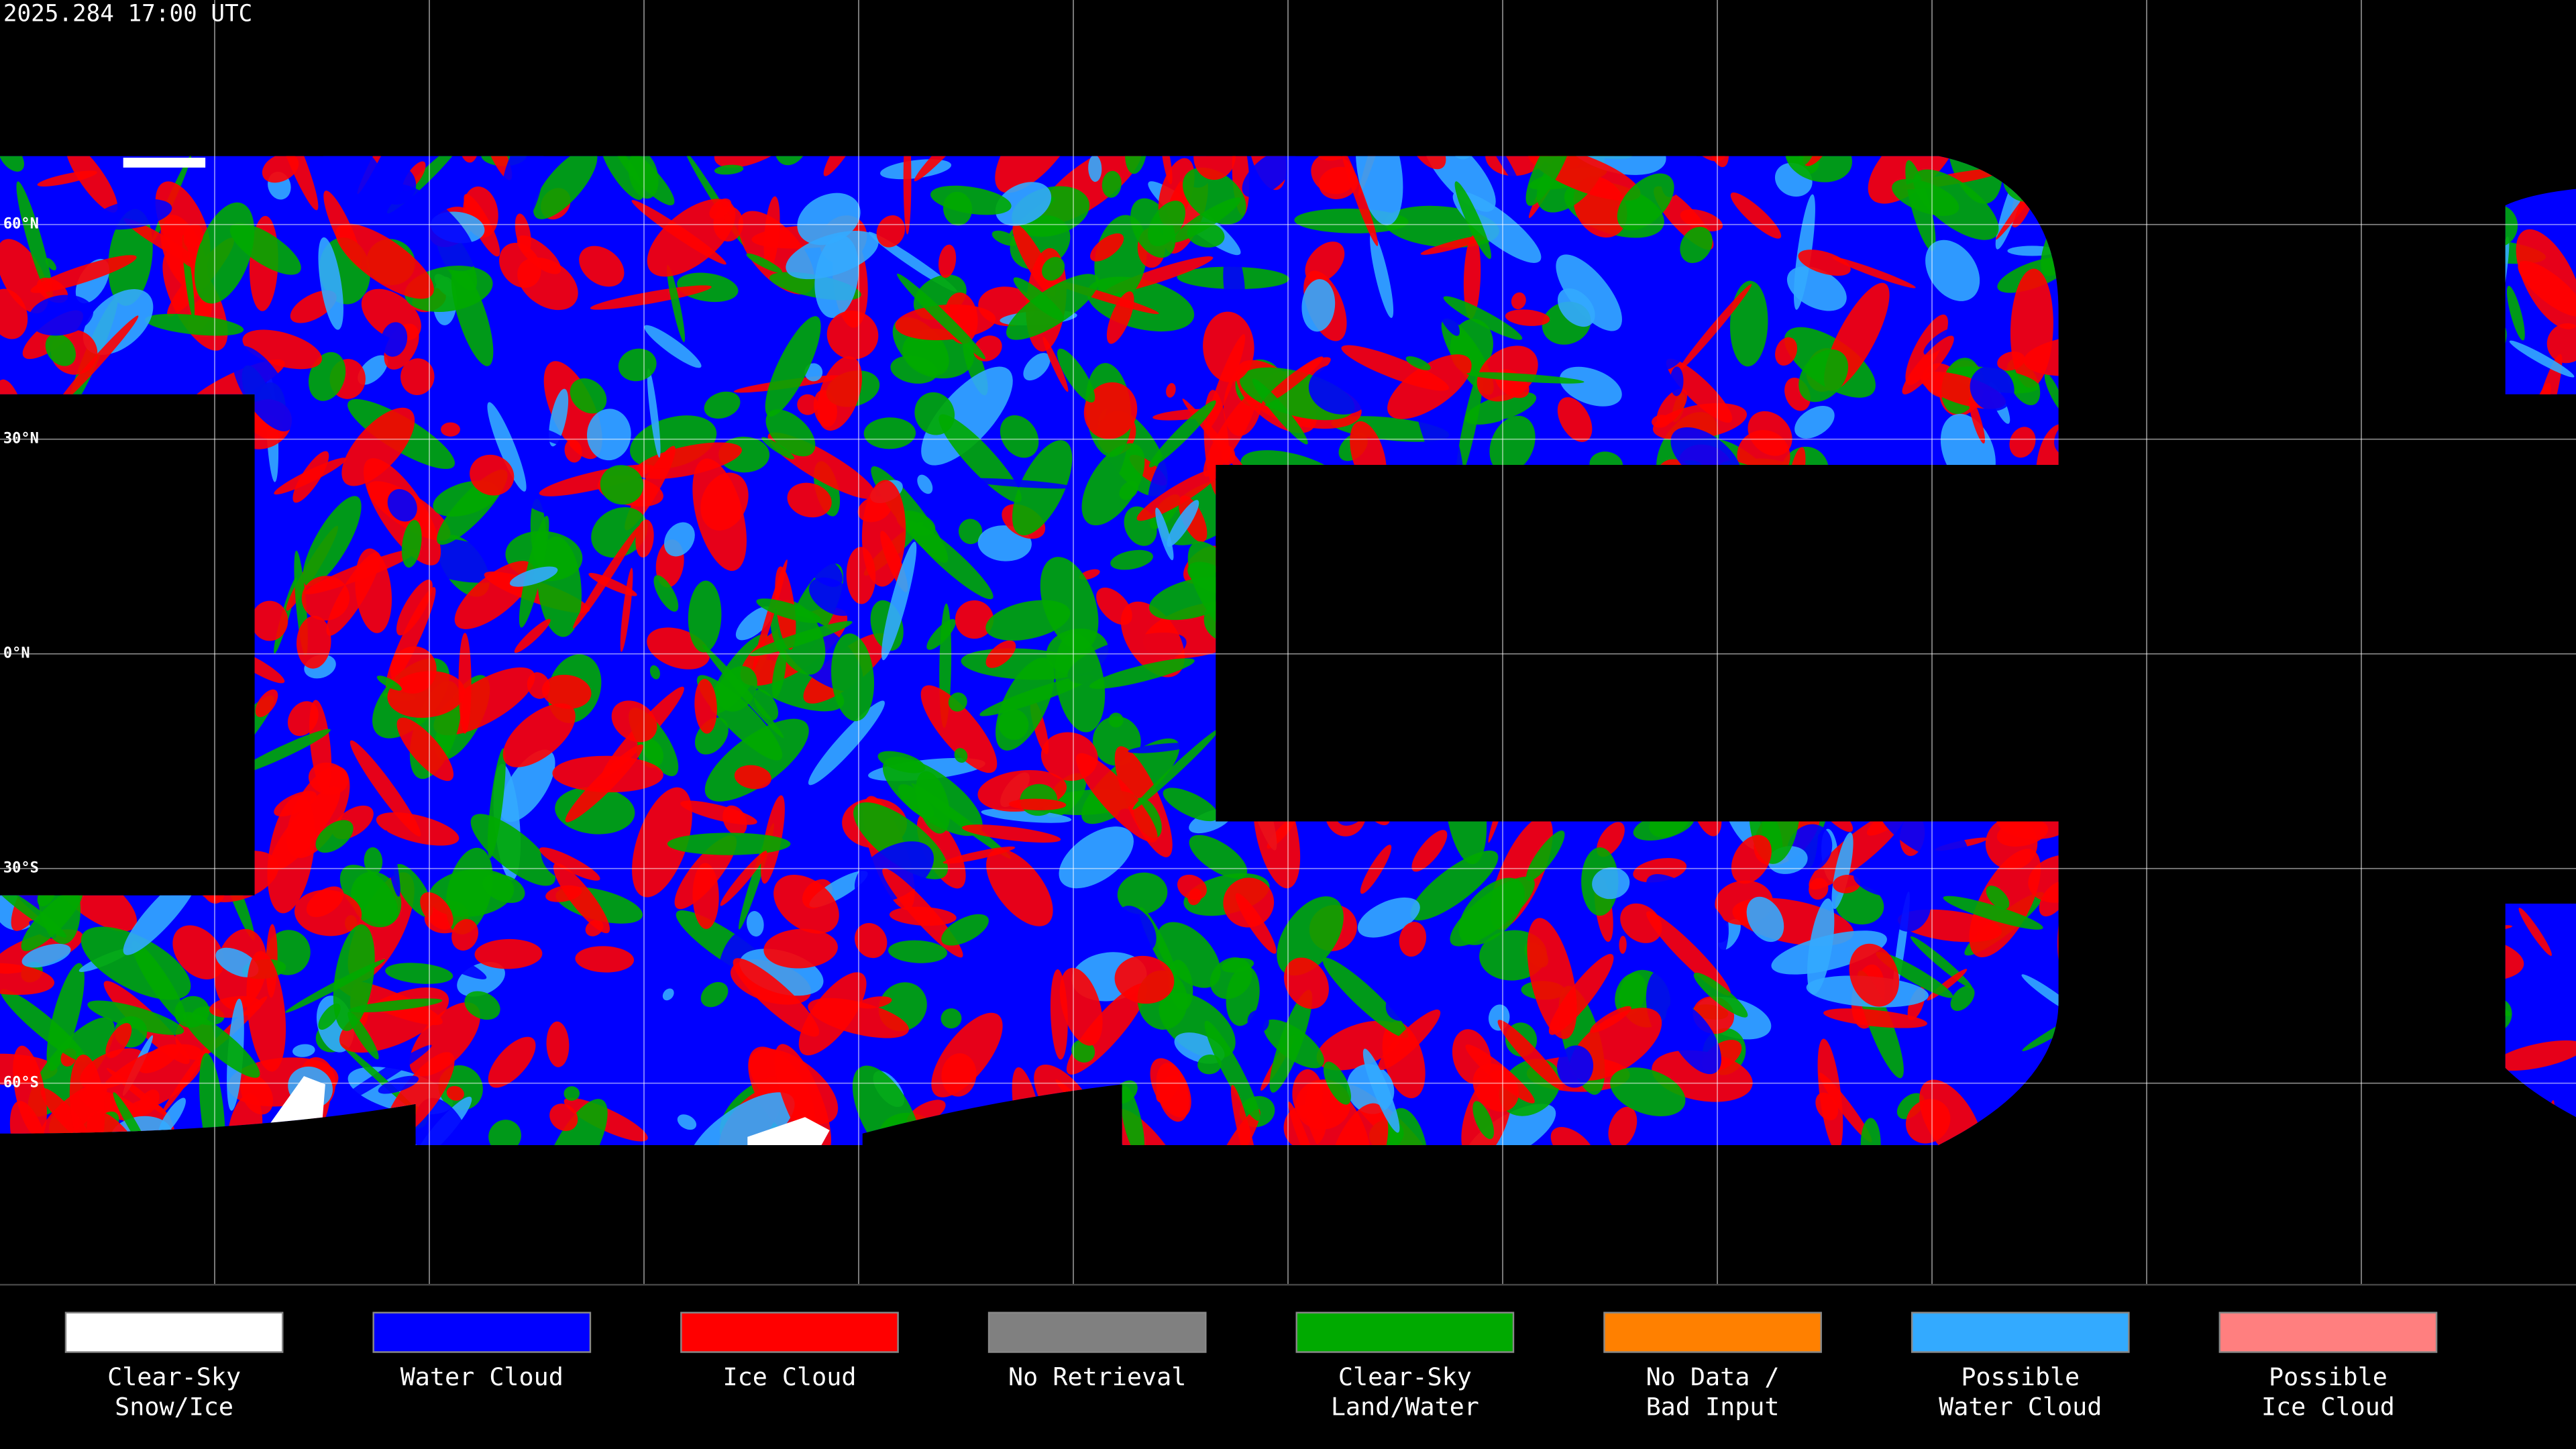  What do you see at coordinates (21, 439) in the screenshot?
I see `latitude-label: 30°N` at bounding box center [21, 439].